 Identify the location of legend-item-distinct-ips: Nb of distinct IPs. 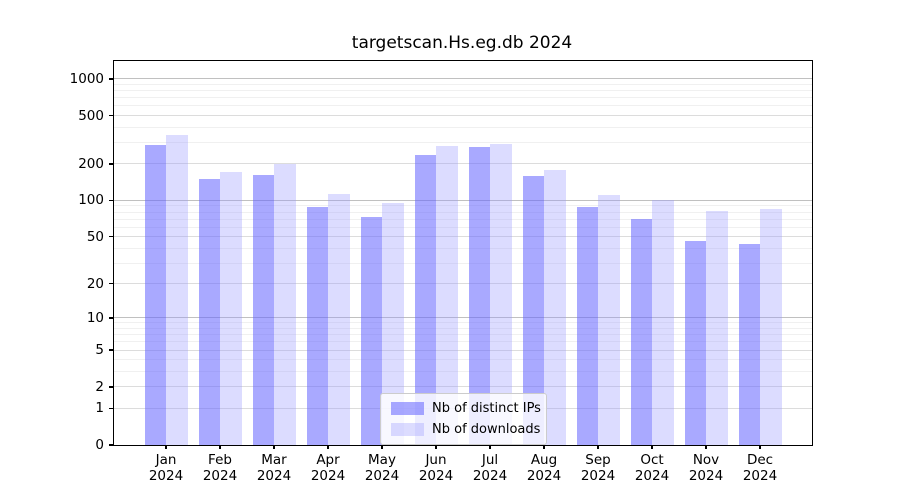
(466, 408).